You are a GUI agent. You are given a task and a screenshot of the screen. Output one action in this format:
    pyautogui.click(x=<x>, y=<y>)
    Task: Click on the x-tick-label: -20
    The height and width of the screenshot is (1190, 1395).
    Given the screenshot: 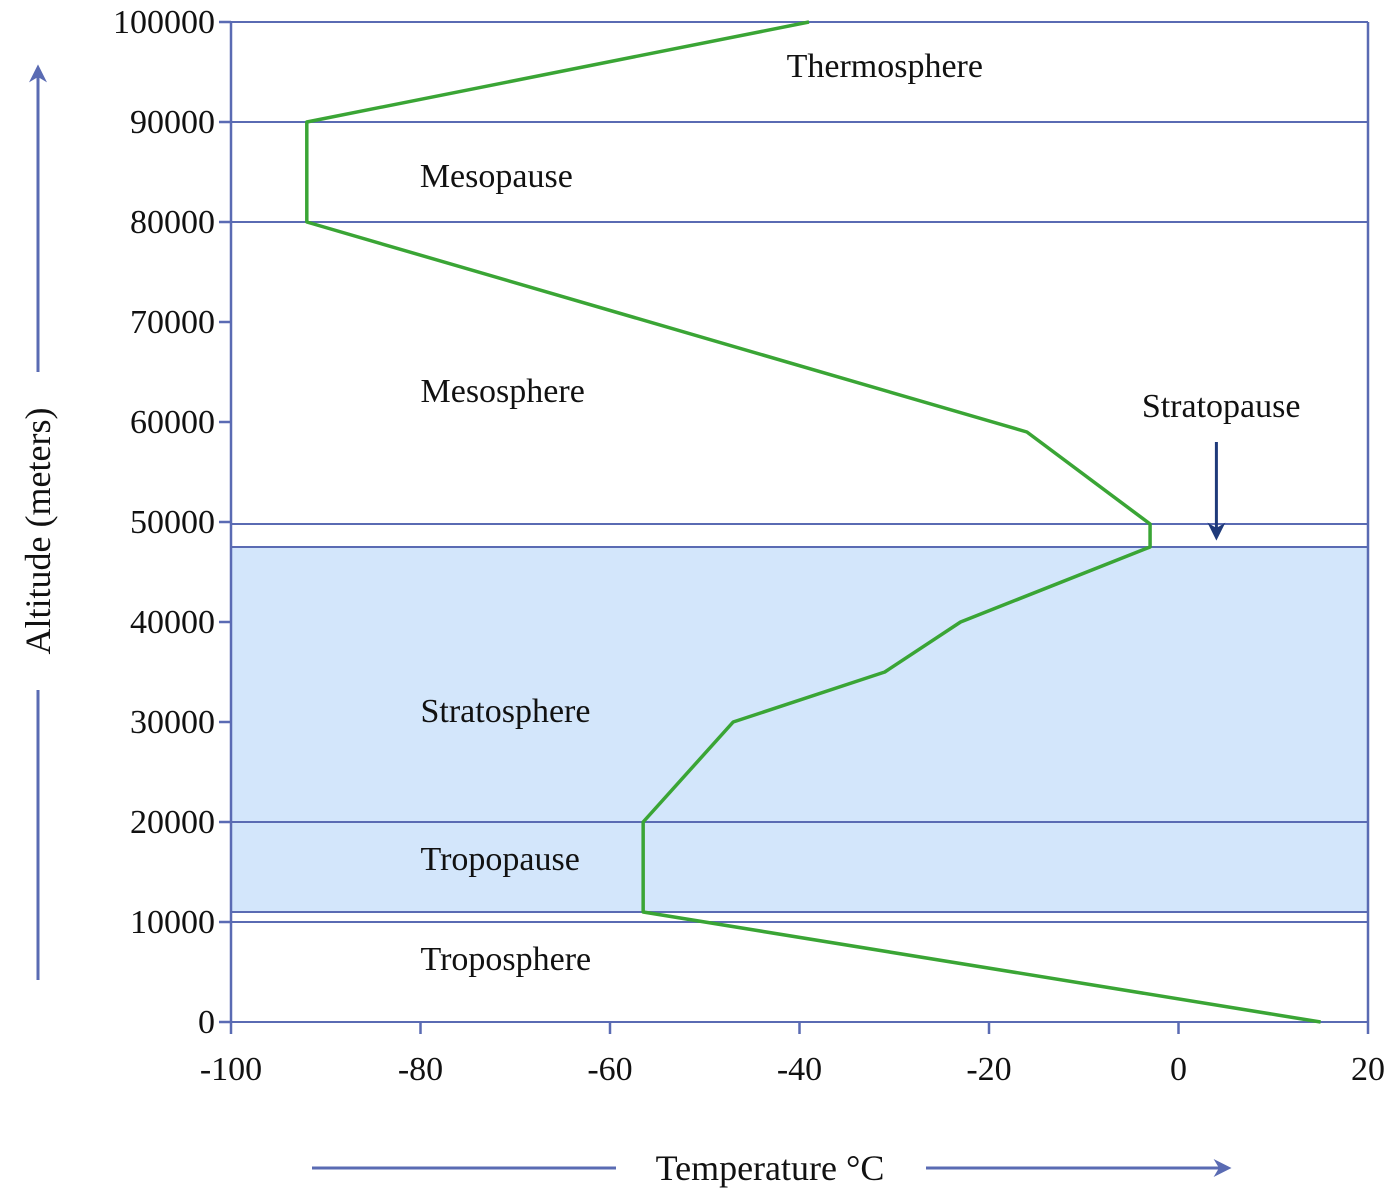 What is the action you would take?
    pyautogui.click(x=988, y=1069)
    